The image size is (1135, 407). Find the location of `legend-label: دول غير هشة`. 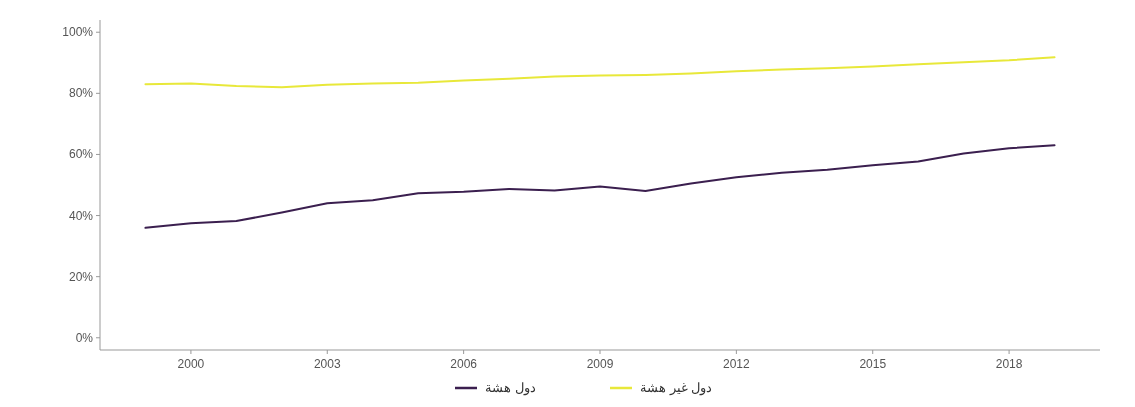

legend-label: دول غير هشة is located at coordinates (676, 388).